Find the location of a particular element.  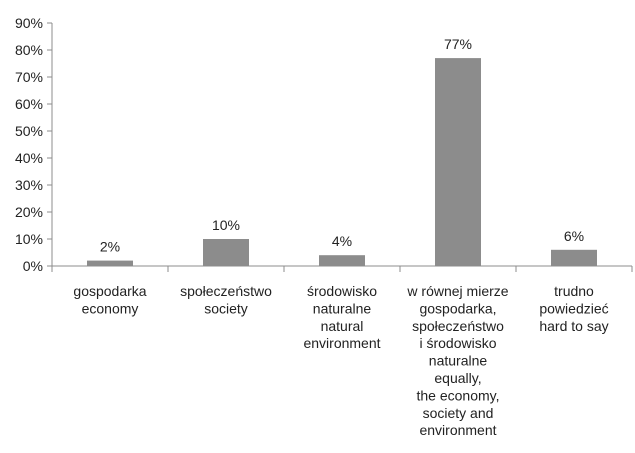

category-label-line: the economy, is located at coordinates (457, 395).